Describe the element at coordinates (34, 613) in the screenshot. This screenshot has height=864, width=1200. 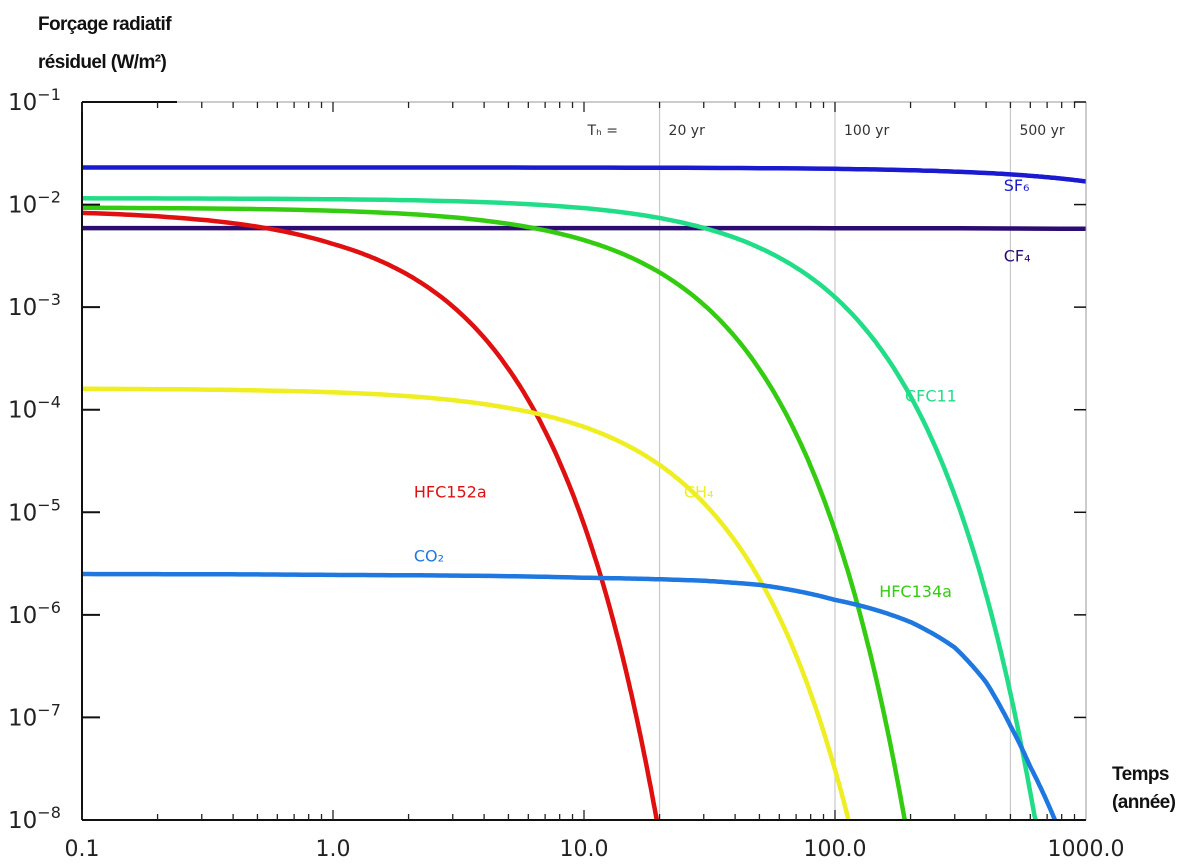
I see `y-tick-label: 10⁻⁶` at that location.